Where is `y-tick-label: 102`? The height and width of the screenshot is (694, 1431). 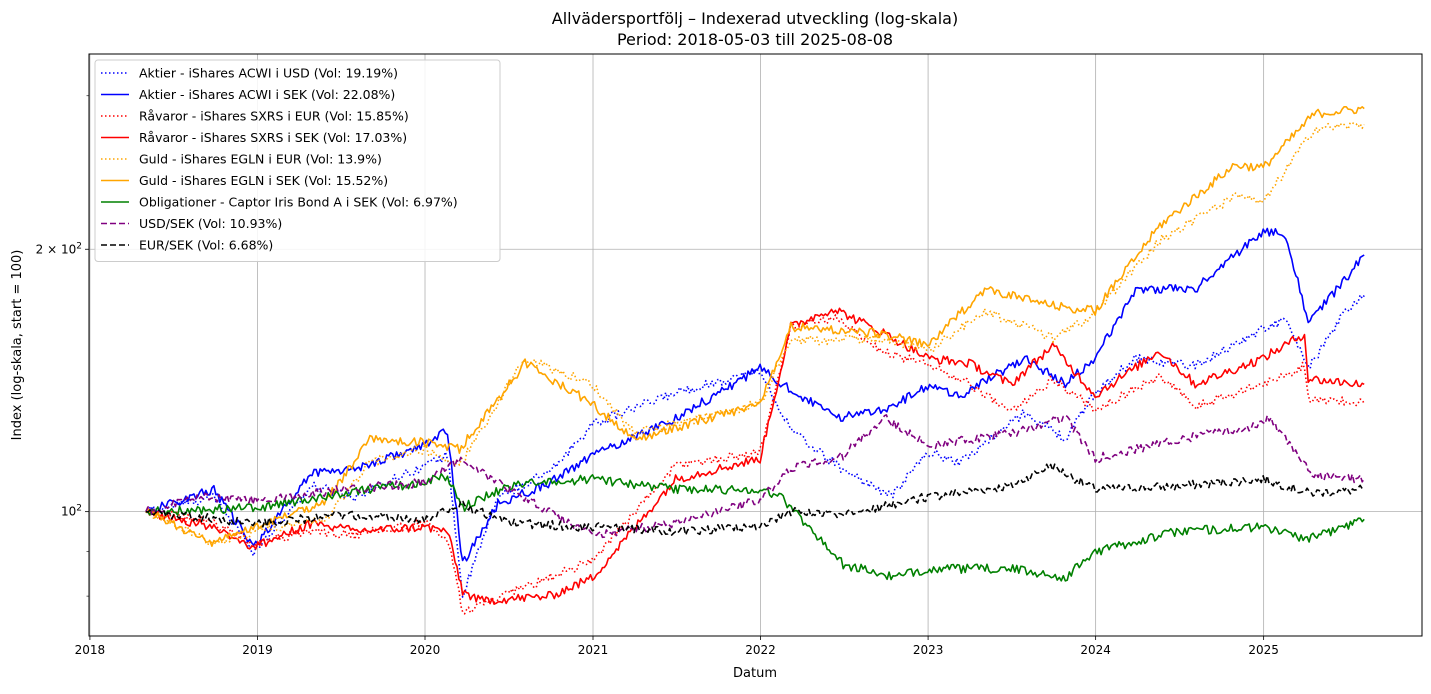
y-tick-label: 102 is located at coordinates (71, 511).